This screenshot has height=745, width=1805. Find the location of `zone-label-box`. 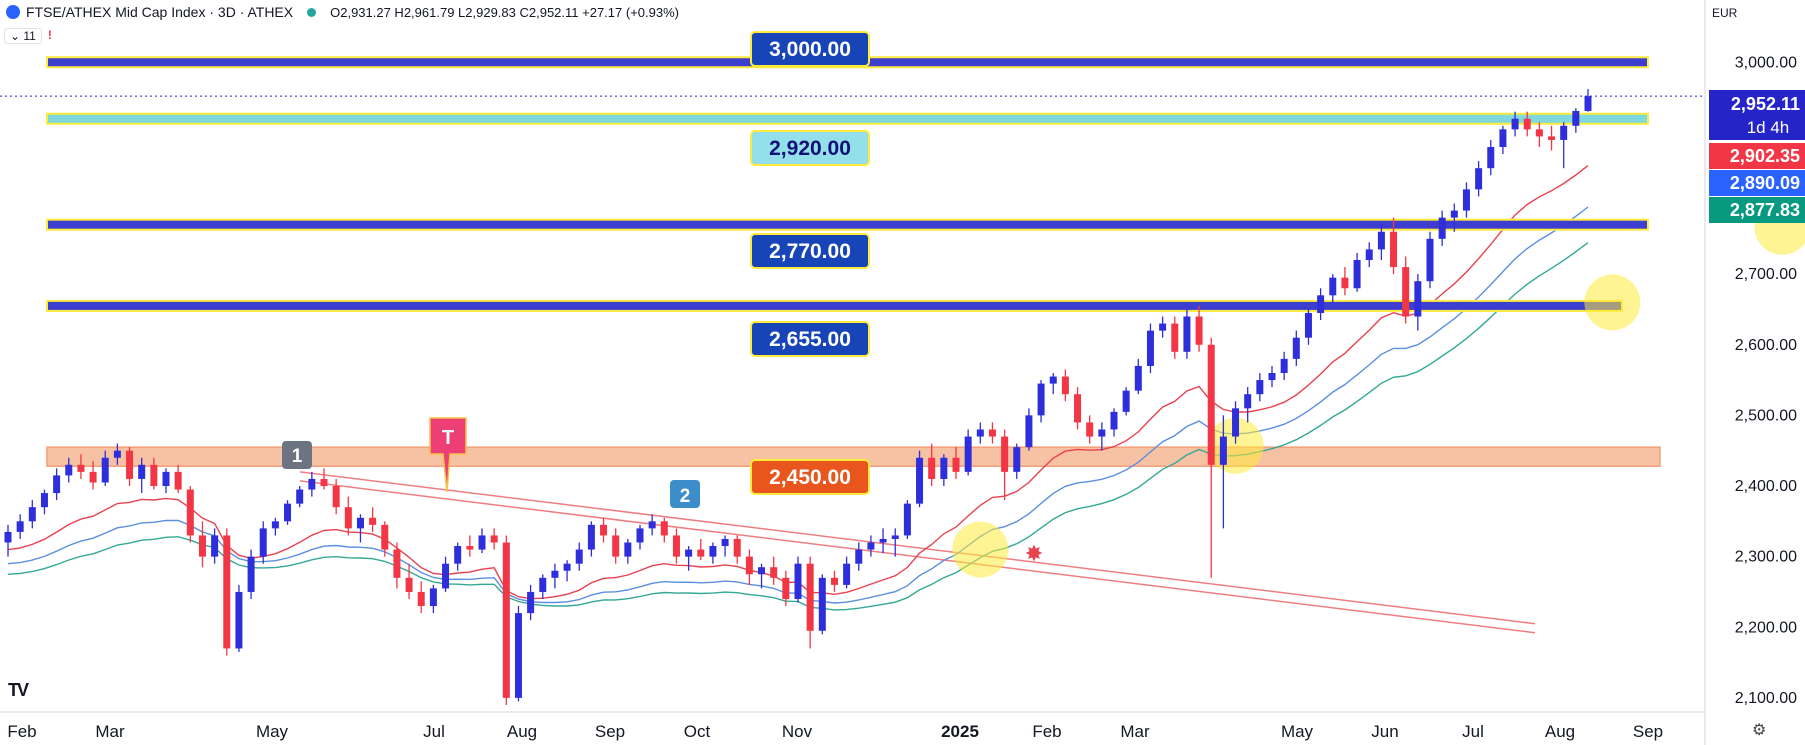

zone-label-box is located at coordinates (810, 477).